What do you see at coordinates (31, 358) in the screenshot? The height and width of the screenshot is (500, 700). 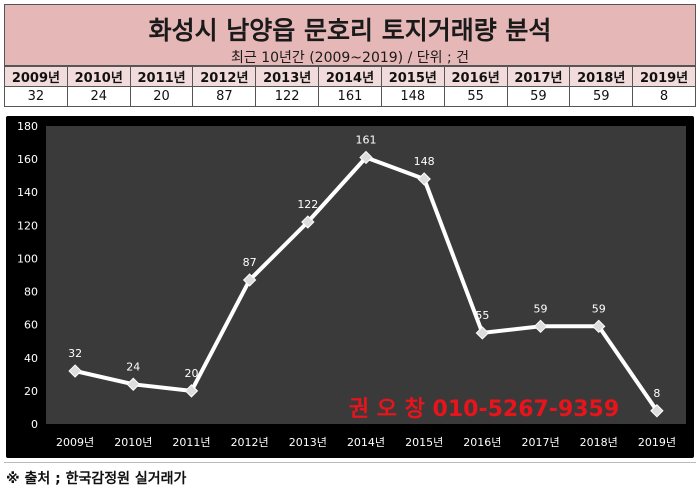 I see `y-tick-label: 40` at bounding box center [31, 358].